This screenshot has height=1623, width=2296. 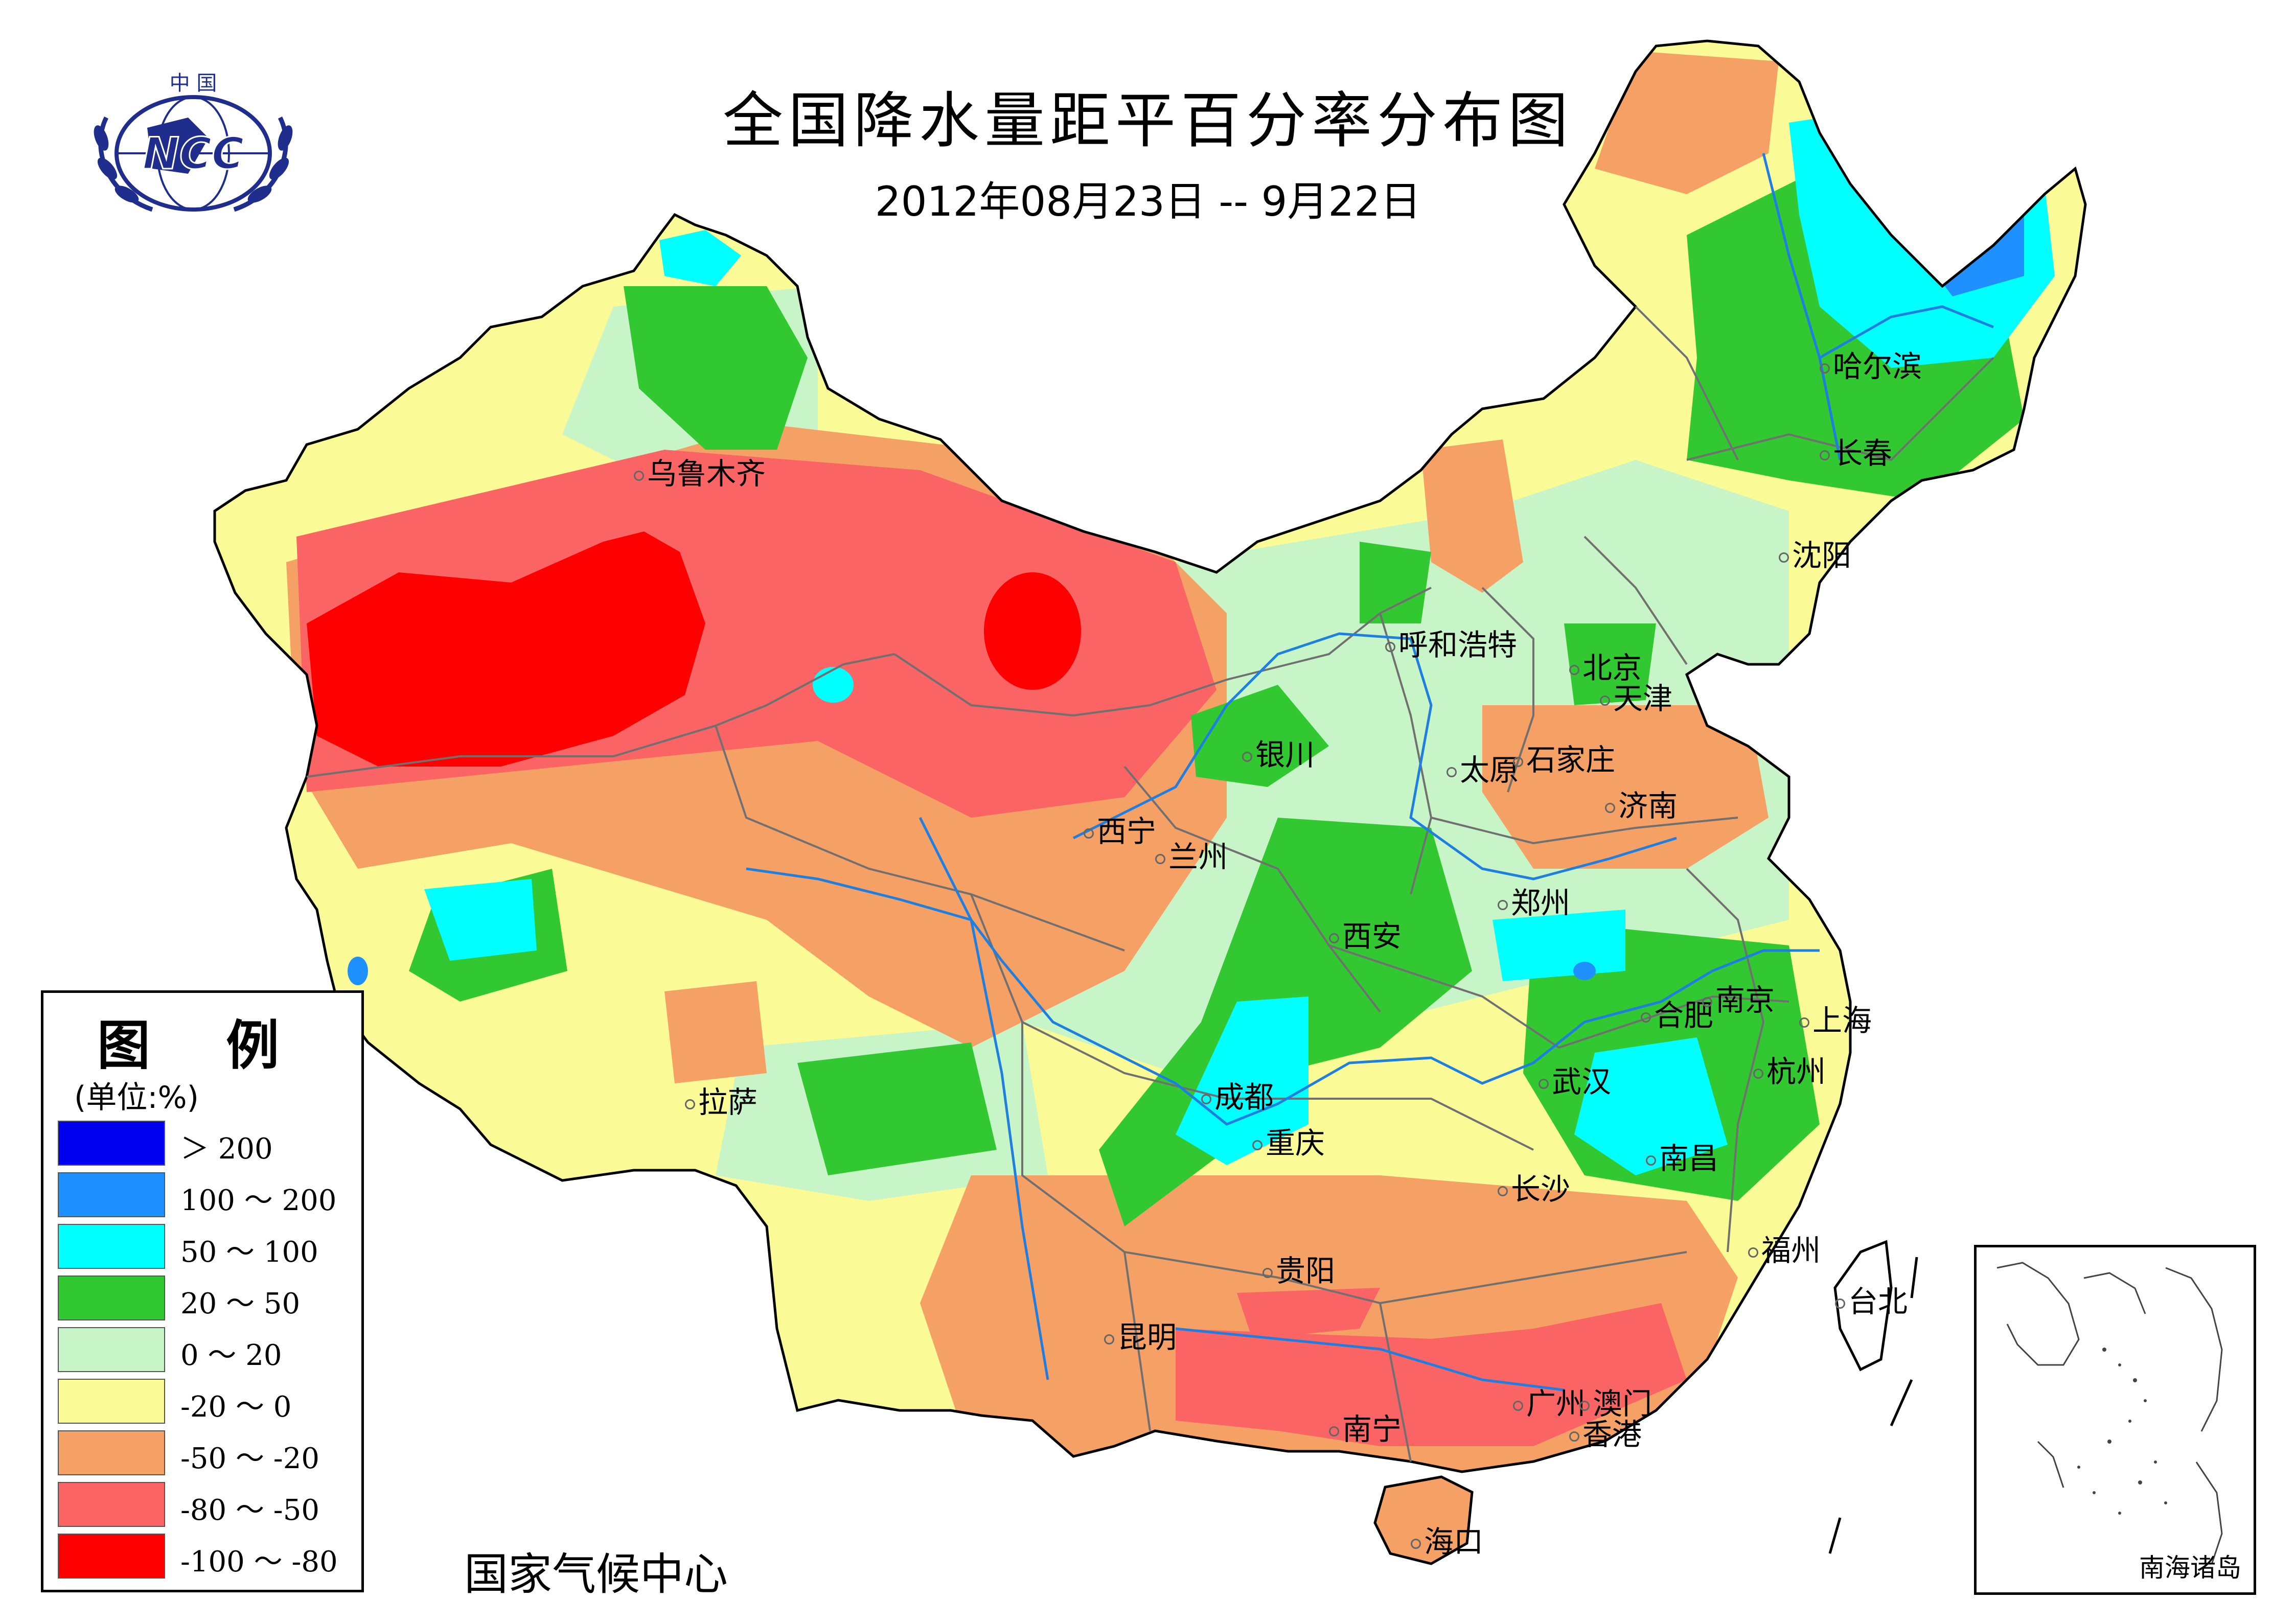 What do you see at coordinates (1366, 1426) in the screenshot?
I see `city-nanning: 南宁` at bounding box center [1366, 1426].